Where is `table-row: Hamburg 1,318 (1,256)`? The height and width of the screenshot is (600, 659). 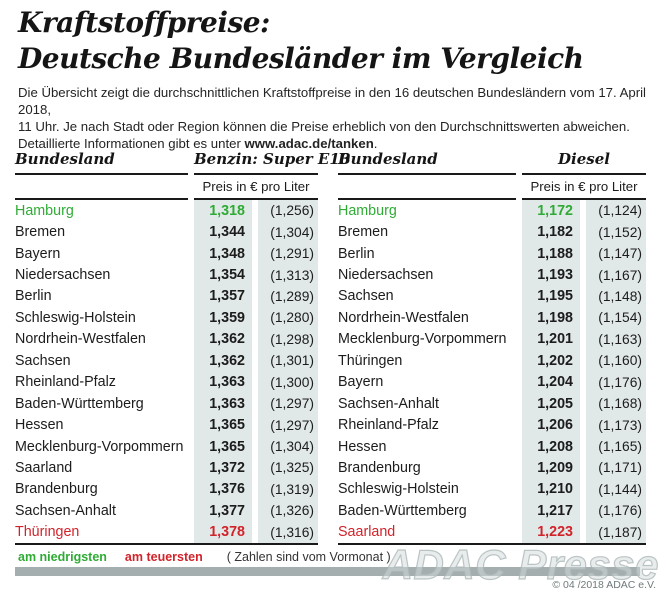
table-row: Hamburg 1,318 (1,256) is located at coordinates (166, 211).